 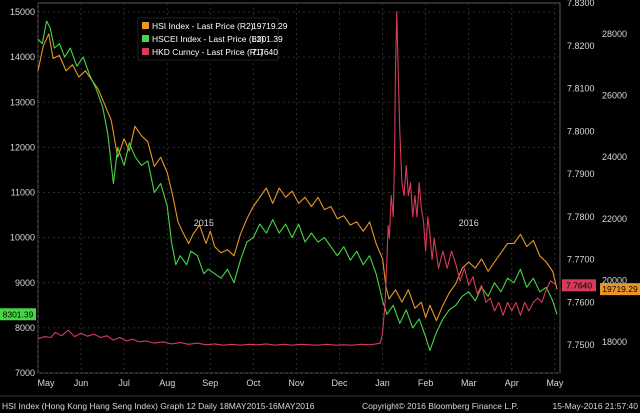 I want to click on y-r2-tick-label: 22000, so click(x=614, y=219).